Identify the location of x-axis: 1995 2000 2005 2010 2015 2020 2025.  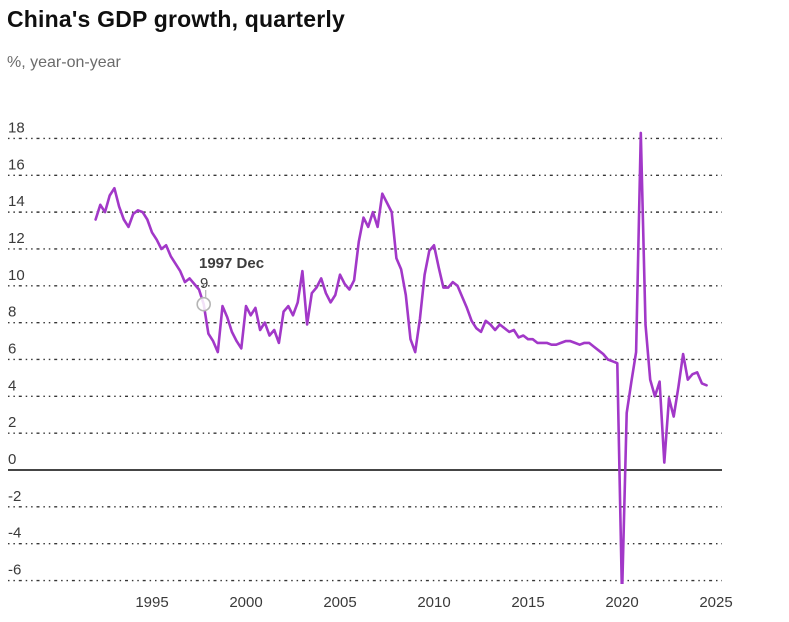
(433, 602).